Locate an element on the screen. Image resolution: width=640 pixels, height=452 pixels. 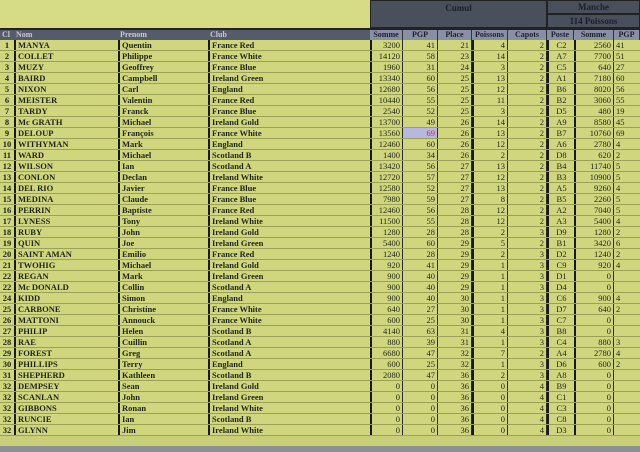
cell-manche-somme: 5400 is located at coordinates (594, 221).